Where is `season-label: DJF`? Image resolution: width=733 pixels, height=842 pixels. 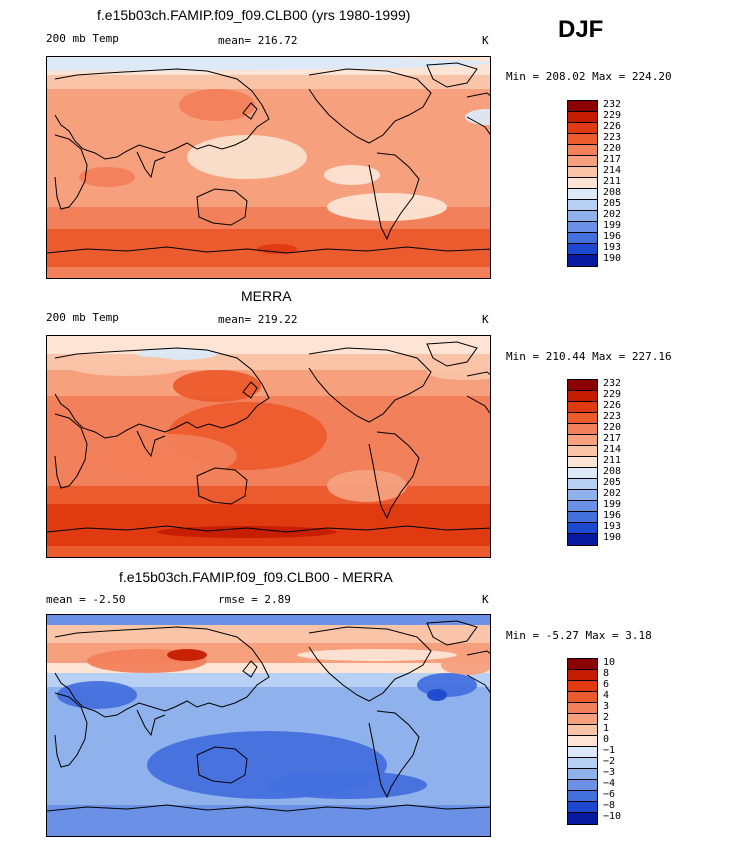
season-label: DJF is located at coordinates (581, 29).